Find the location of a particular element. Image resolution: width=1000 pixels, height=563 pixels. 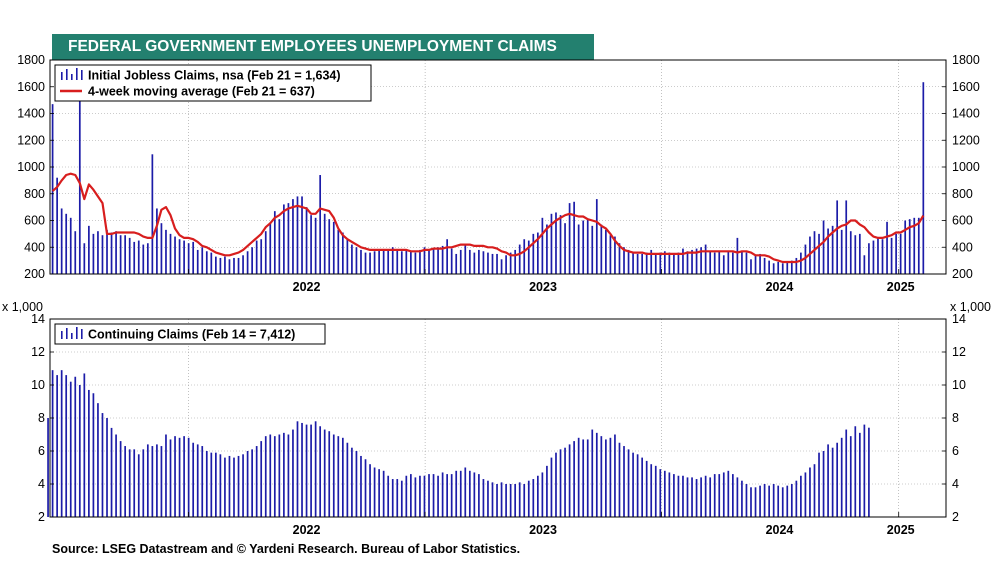

x-tick-label: 2025 is located at coordinates (901, 530).